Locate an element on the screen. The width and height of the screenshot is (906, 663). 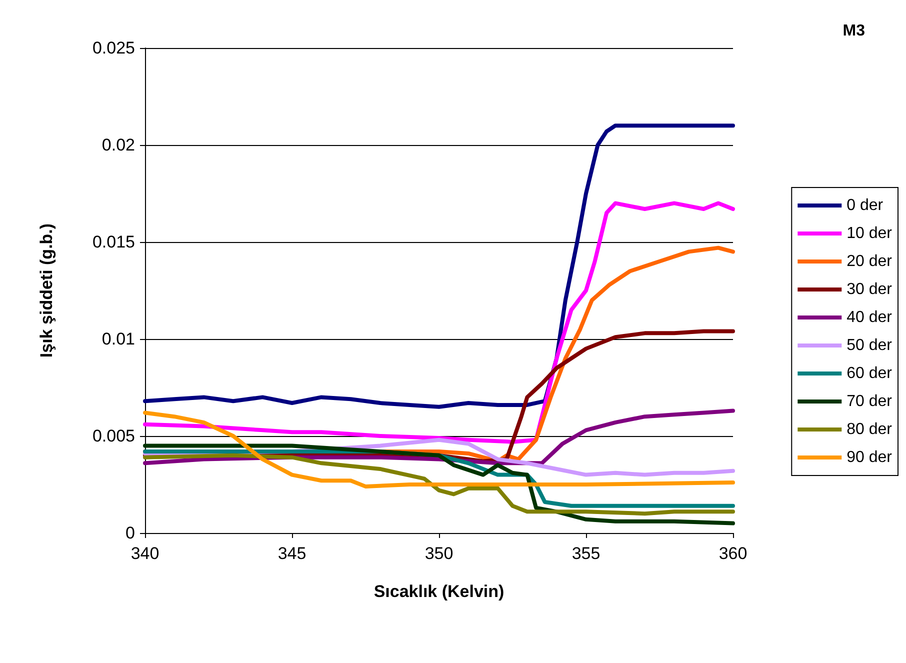
x-axis-title: Sıcaklık (Kelvin) is located at coordinates (439, 591).